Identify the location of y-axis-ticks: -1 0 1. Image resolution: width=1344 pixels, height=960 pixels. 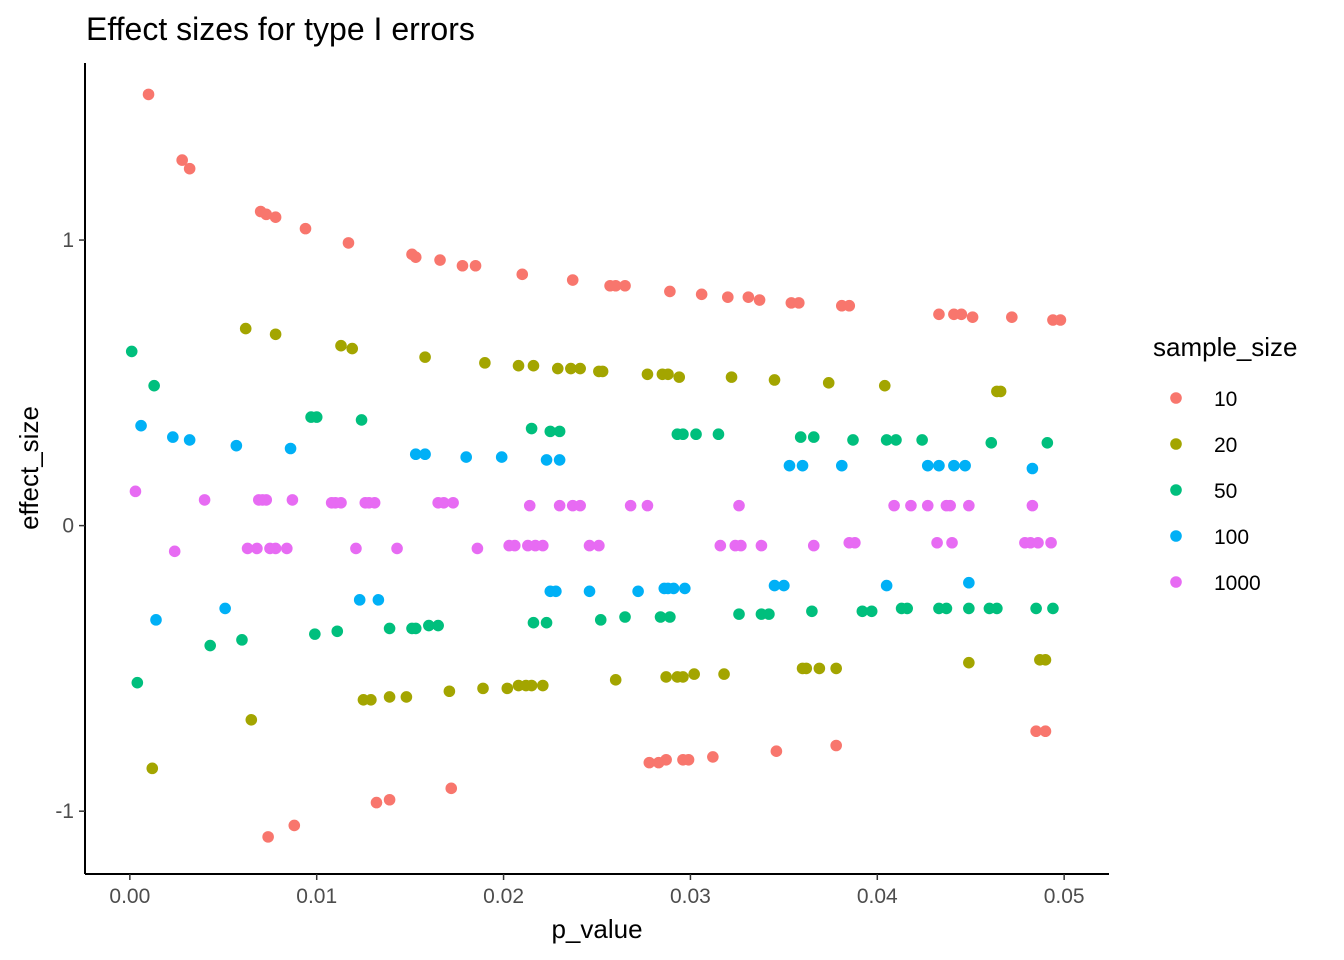
(70, 526).